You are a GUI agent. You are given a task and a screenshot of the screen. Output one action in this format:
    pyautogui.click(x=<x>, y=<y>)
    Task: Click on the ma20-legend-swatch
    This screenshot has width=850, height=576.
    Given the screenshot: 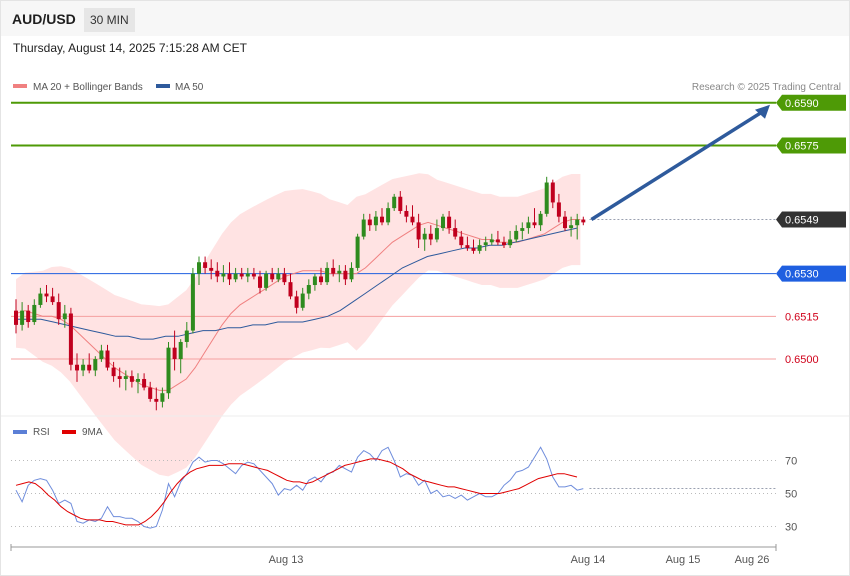 What is the action you would take?
    pyautogui.click(x=20, y=86)
    